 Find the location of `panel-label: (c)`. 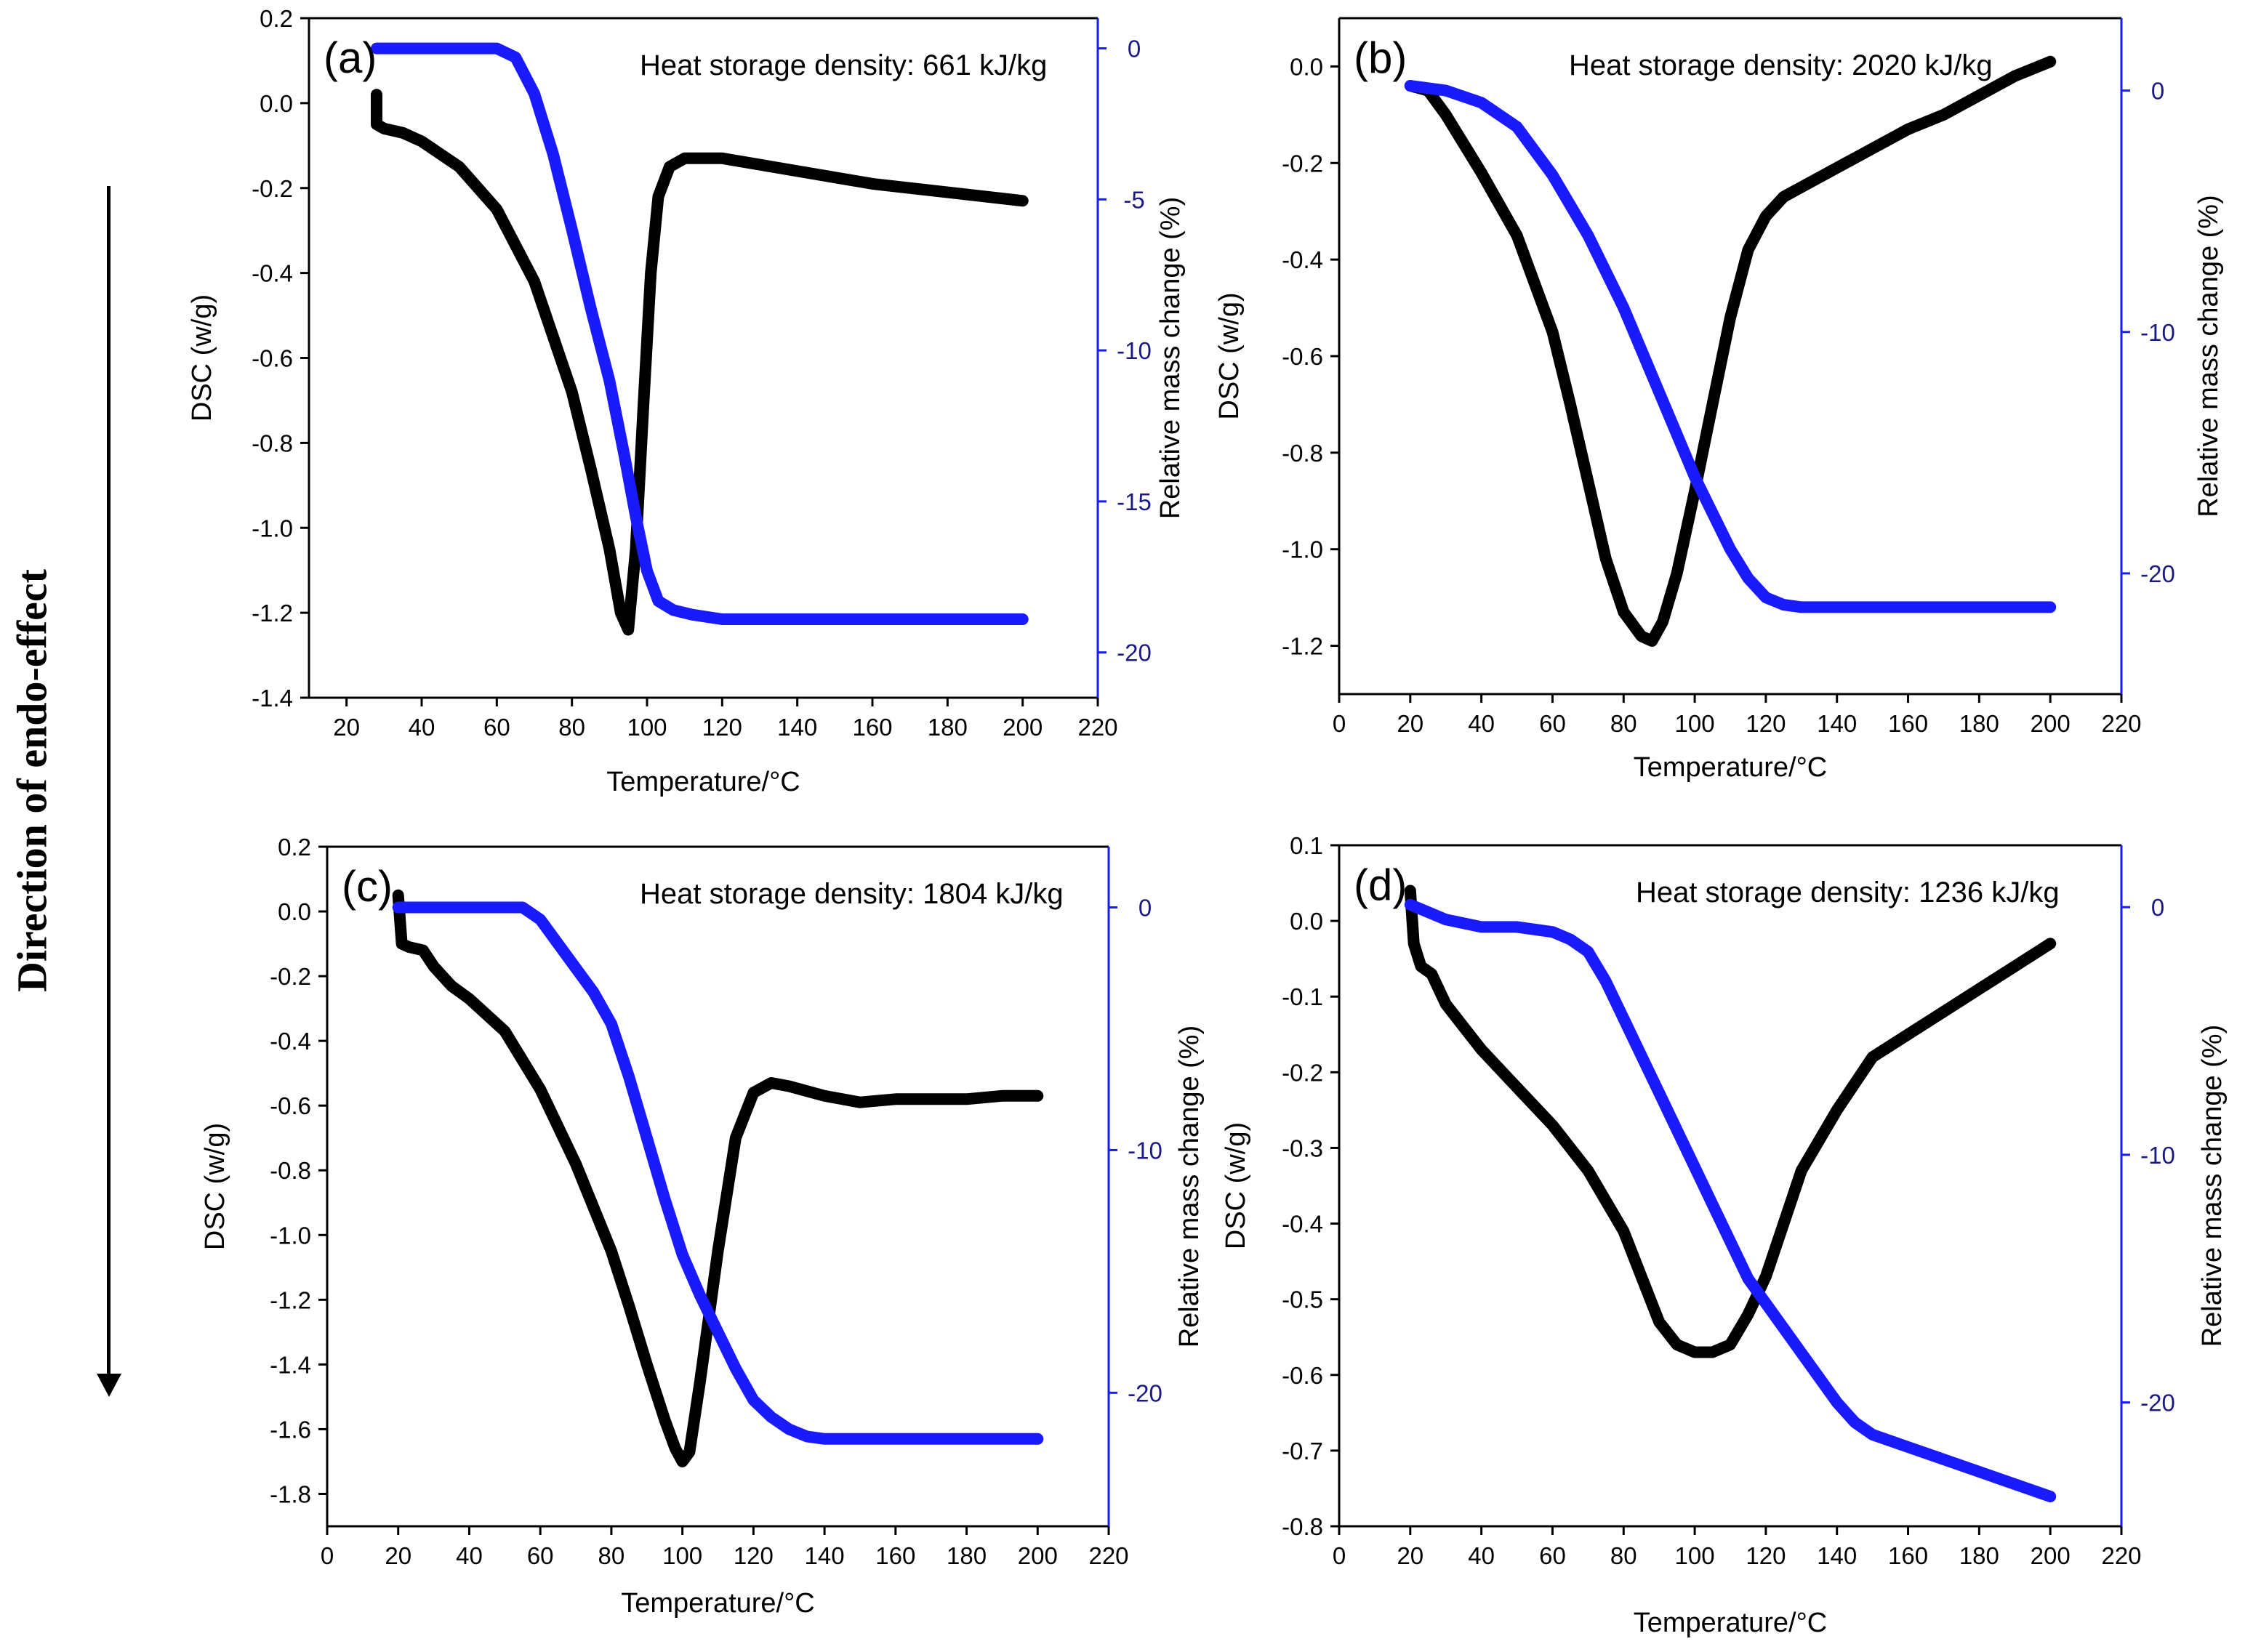

panel-label: (c) is located at coordinates (367, 886).